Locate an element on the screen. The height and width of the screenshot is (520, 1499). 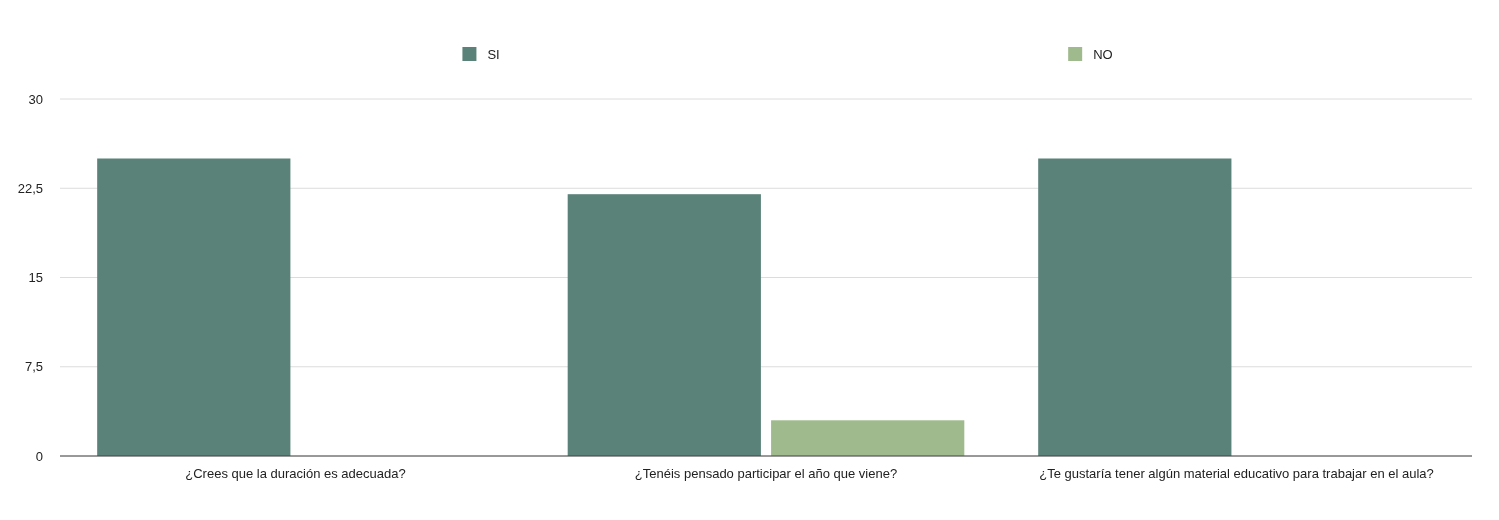
legend-label: NO is located at coordinates (1103, 54).